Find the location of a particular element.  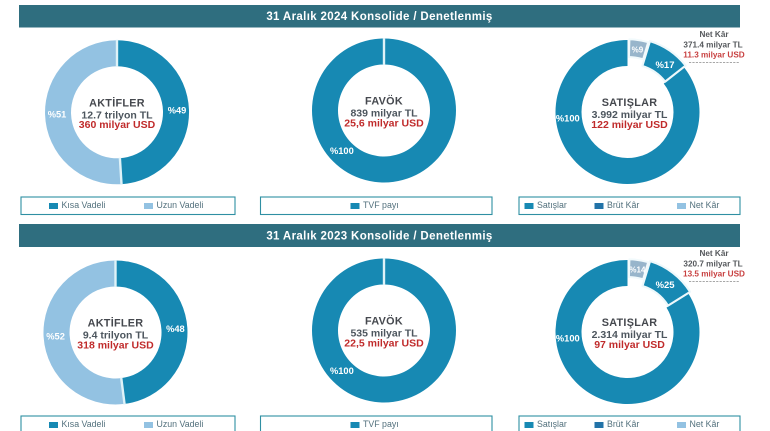

svg-text: %52 is located at coordinates (55, 336).